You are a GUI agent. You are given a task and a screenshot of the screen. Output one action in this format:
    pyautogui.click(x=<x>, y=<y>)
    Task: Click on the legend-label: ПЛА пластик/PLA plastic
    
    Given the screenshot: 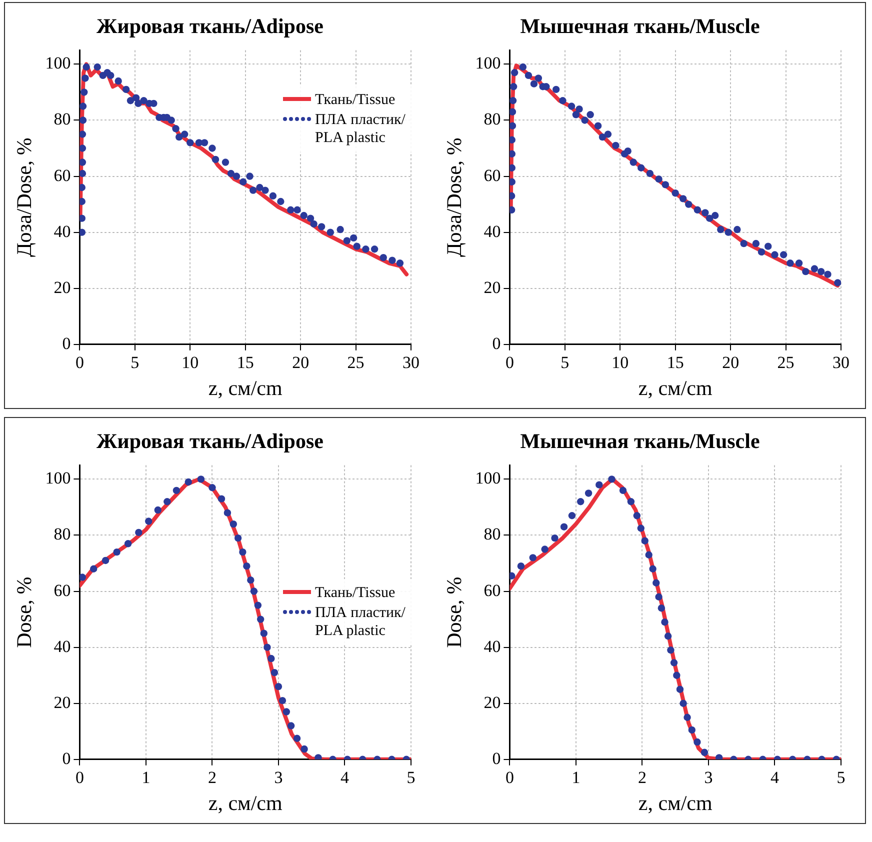 What is the action you would take?
    pyautogui.click(x=360, y=622)
    